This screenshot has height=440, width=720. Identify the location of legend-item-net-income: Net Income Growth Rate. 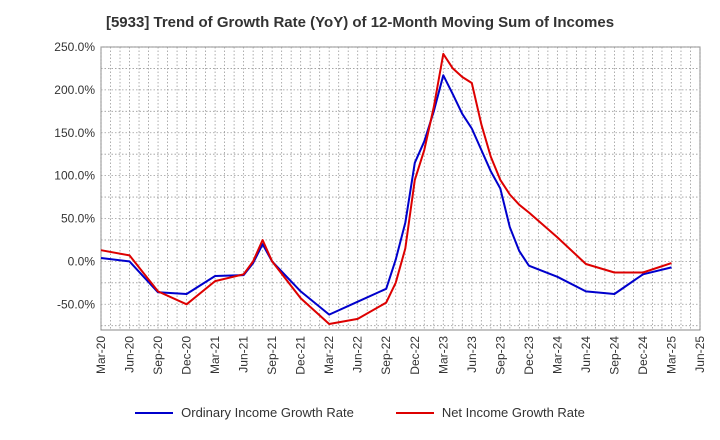
(490, 412).